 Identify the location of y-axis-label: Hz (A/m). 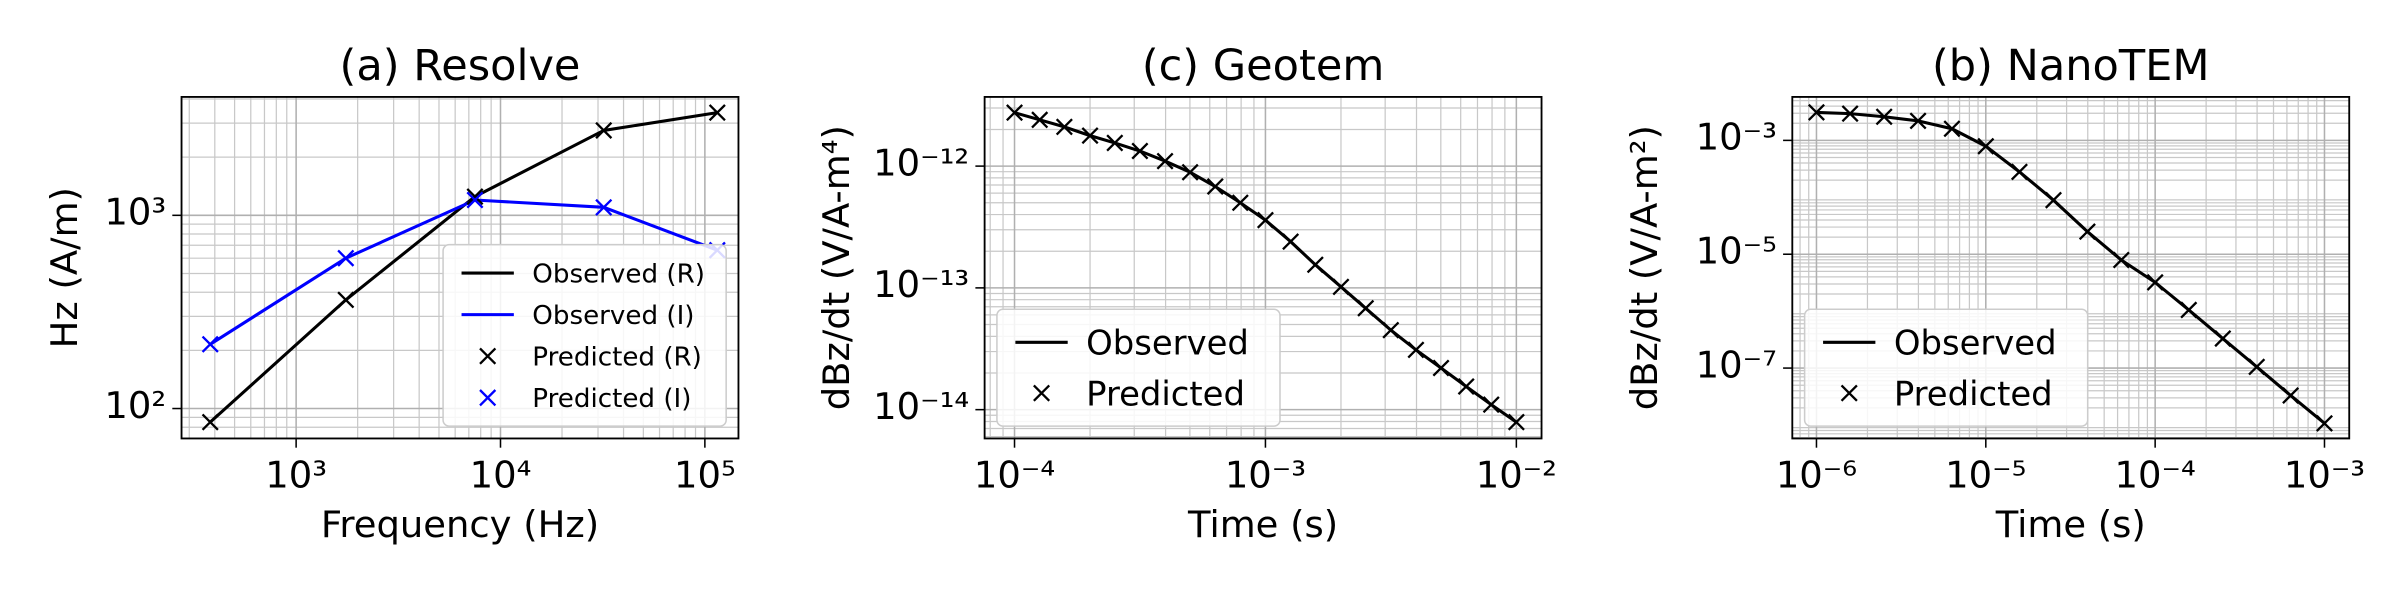
(64, 267).